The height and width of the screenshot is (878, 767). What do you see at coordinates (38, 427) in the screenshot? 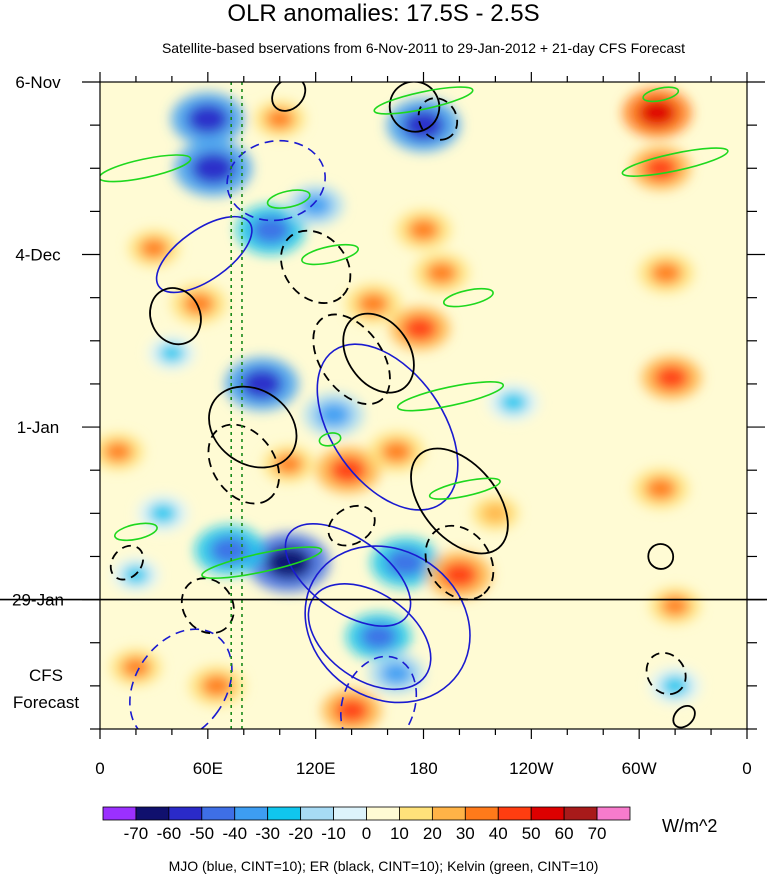
I see `y-tick-label: 1-Jan` at bounding box center [38, 427].